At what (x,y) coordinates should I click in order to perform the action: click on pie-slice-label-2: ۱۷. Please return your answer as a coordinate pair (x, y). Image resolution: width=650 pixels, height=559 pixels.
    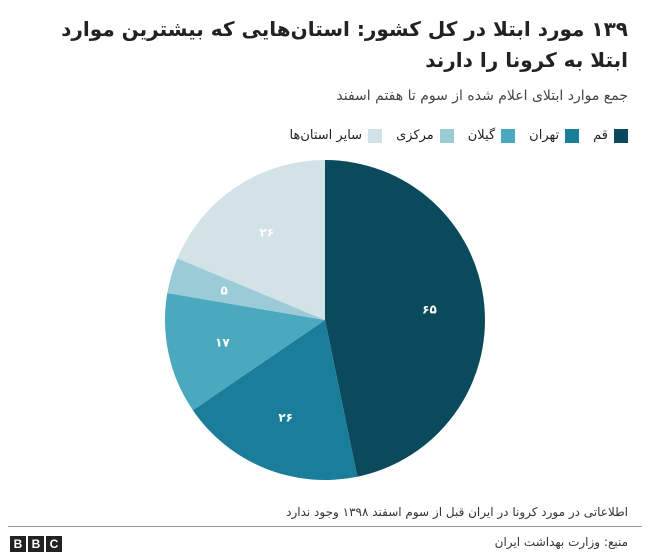
    Looking at the image, I should click on (222, 342).